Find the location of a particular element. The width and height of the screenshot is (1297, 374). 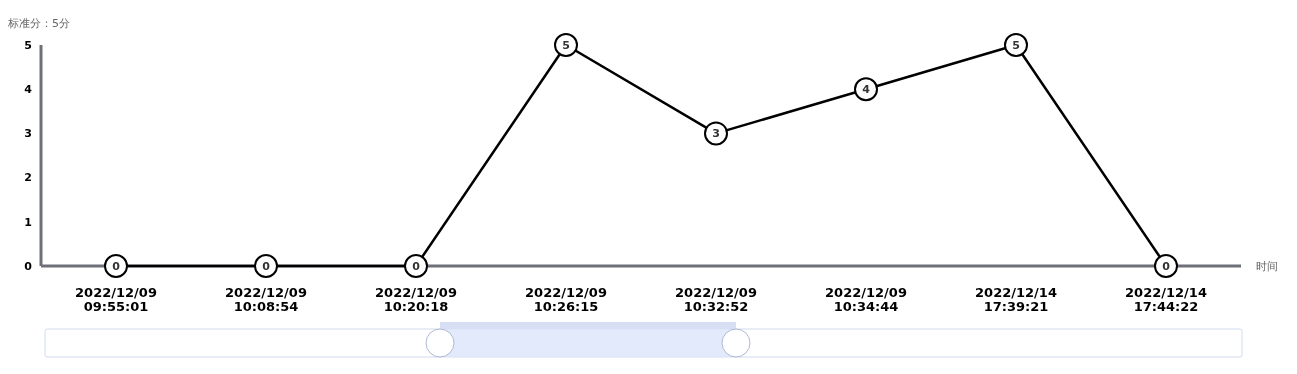

x-tick-label: 2022/12/09 10:34:44 is located at coordinates (866, 299).